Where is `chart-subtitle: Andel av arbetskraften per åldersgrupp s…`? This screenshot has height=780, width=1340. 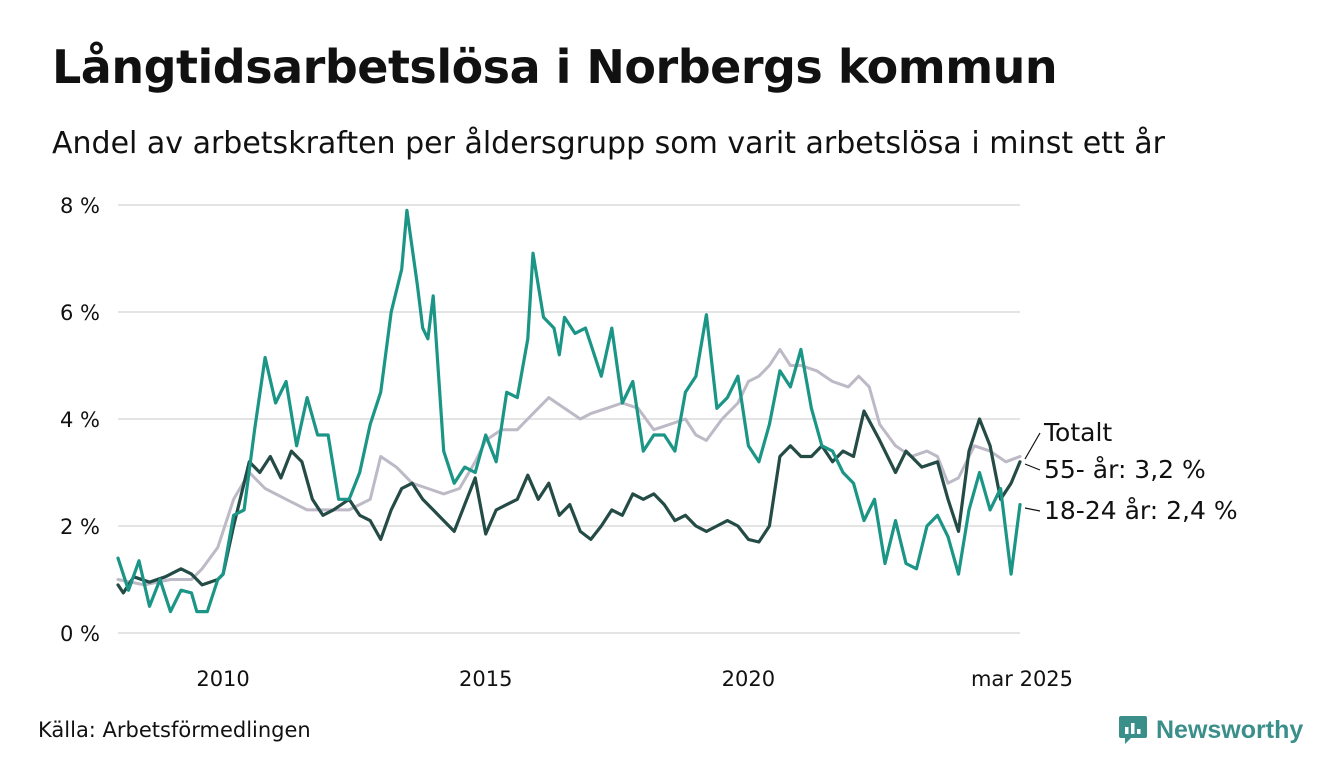
chart-subtitle: Andel av arbetskraften per åldersgrupp s… is located at coordinates (608, 143).